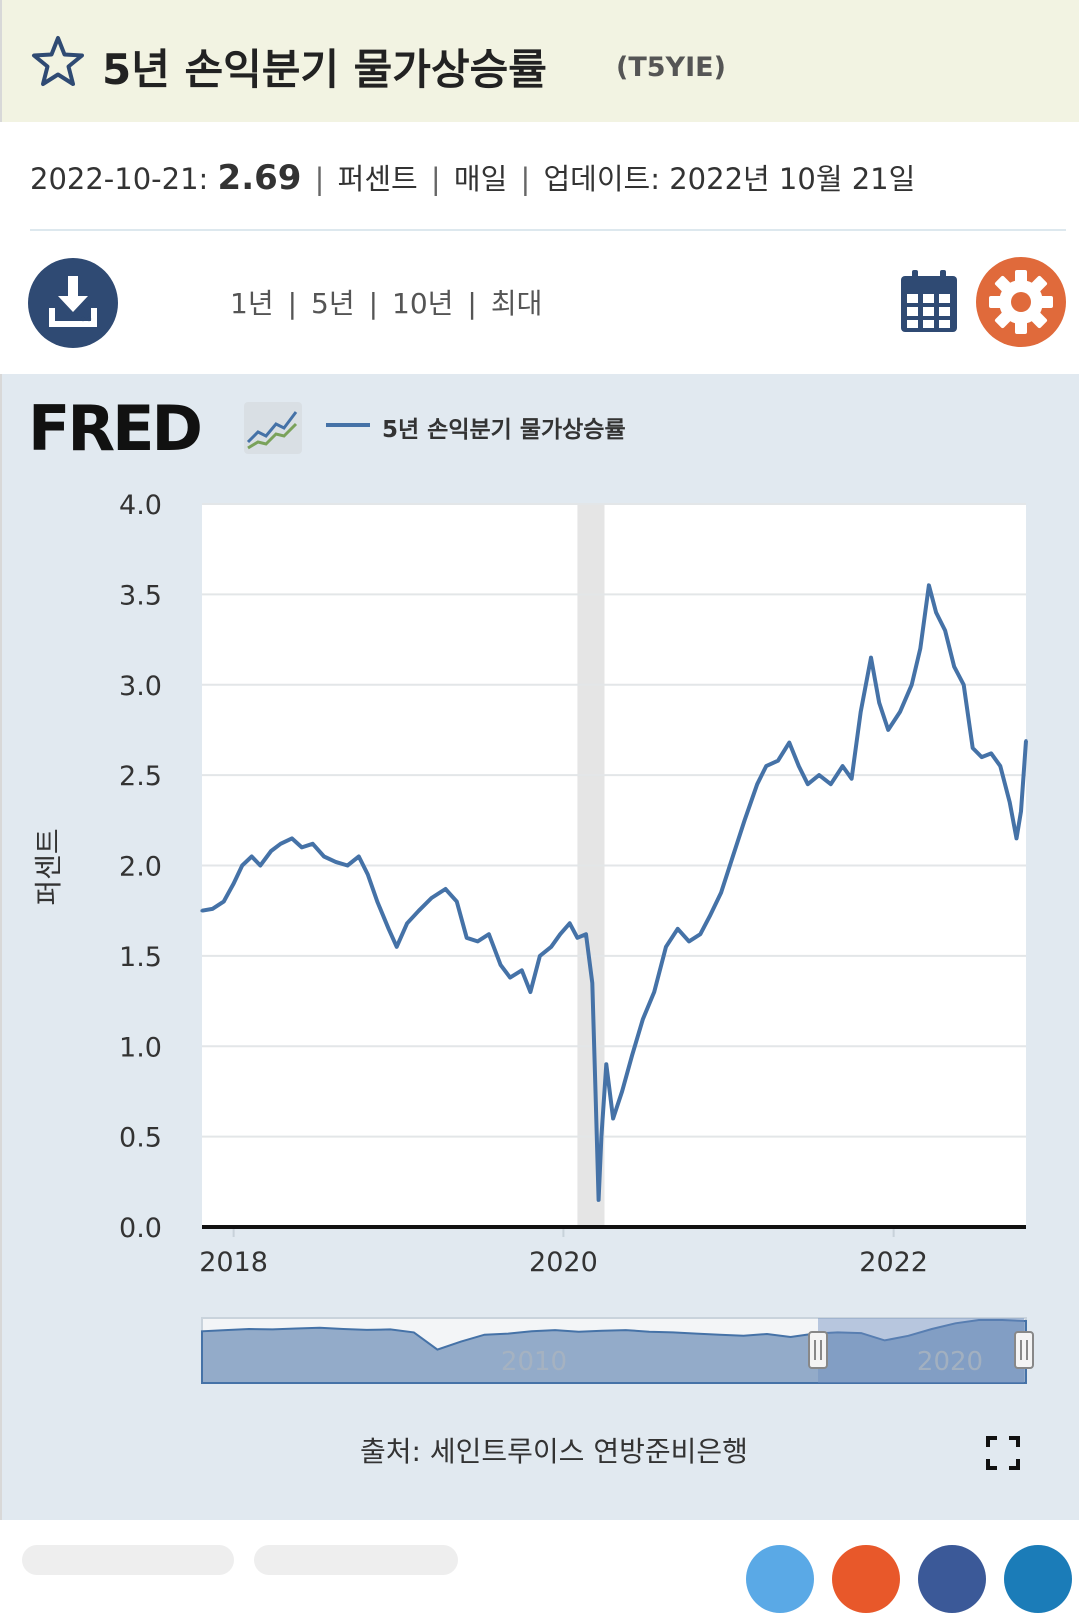  I want to click on observation-value: 2.69, so click(259, 178).